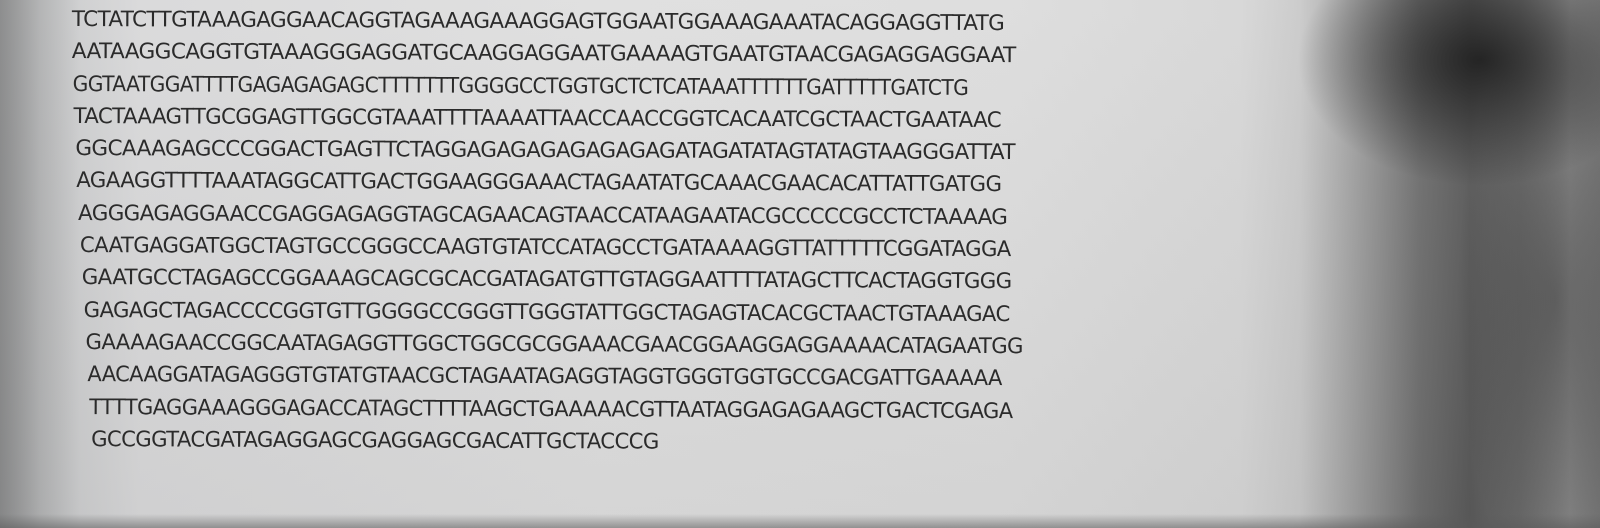 Image resolution: width=1600 pixels, height=528 pixels. Describe the element at coordinates (800, 521) in the screenshot. I see `bottom-edge-shadow` at that location.